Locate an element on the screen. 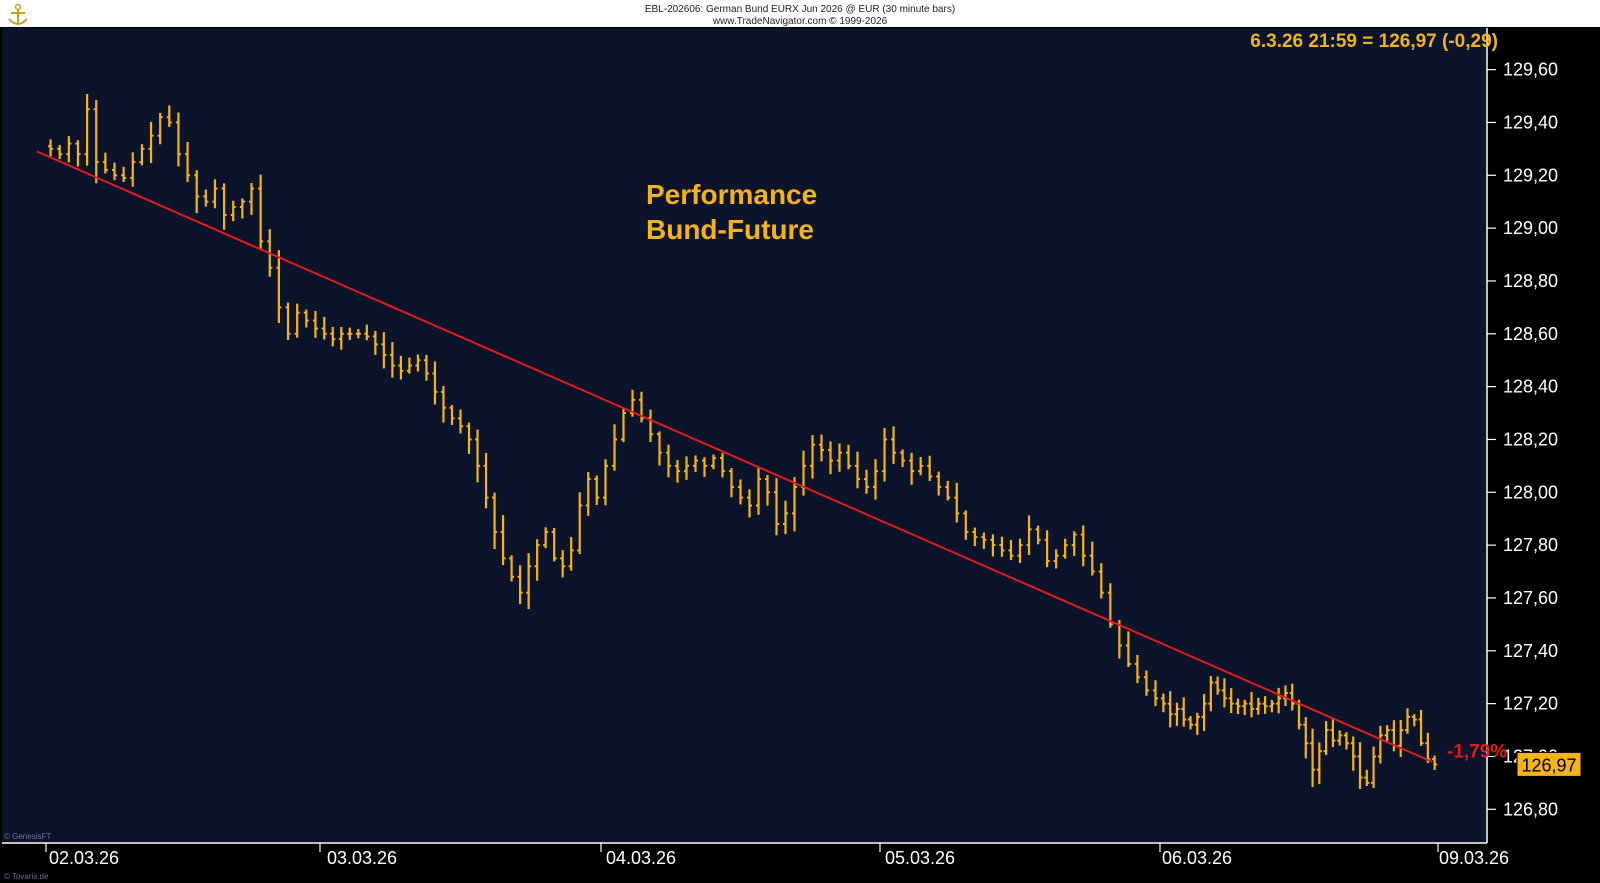 The height and width of the screenshot is (883, 1600). y-tick-label: 128,80 is located at coordinates (1530, 281).